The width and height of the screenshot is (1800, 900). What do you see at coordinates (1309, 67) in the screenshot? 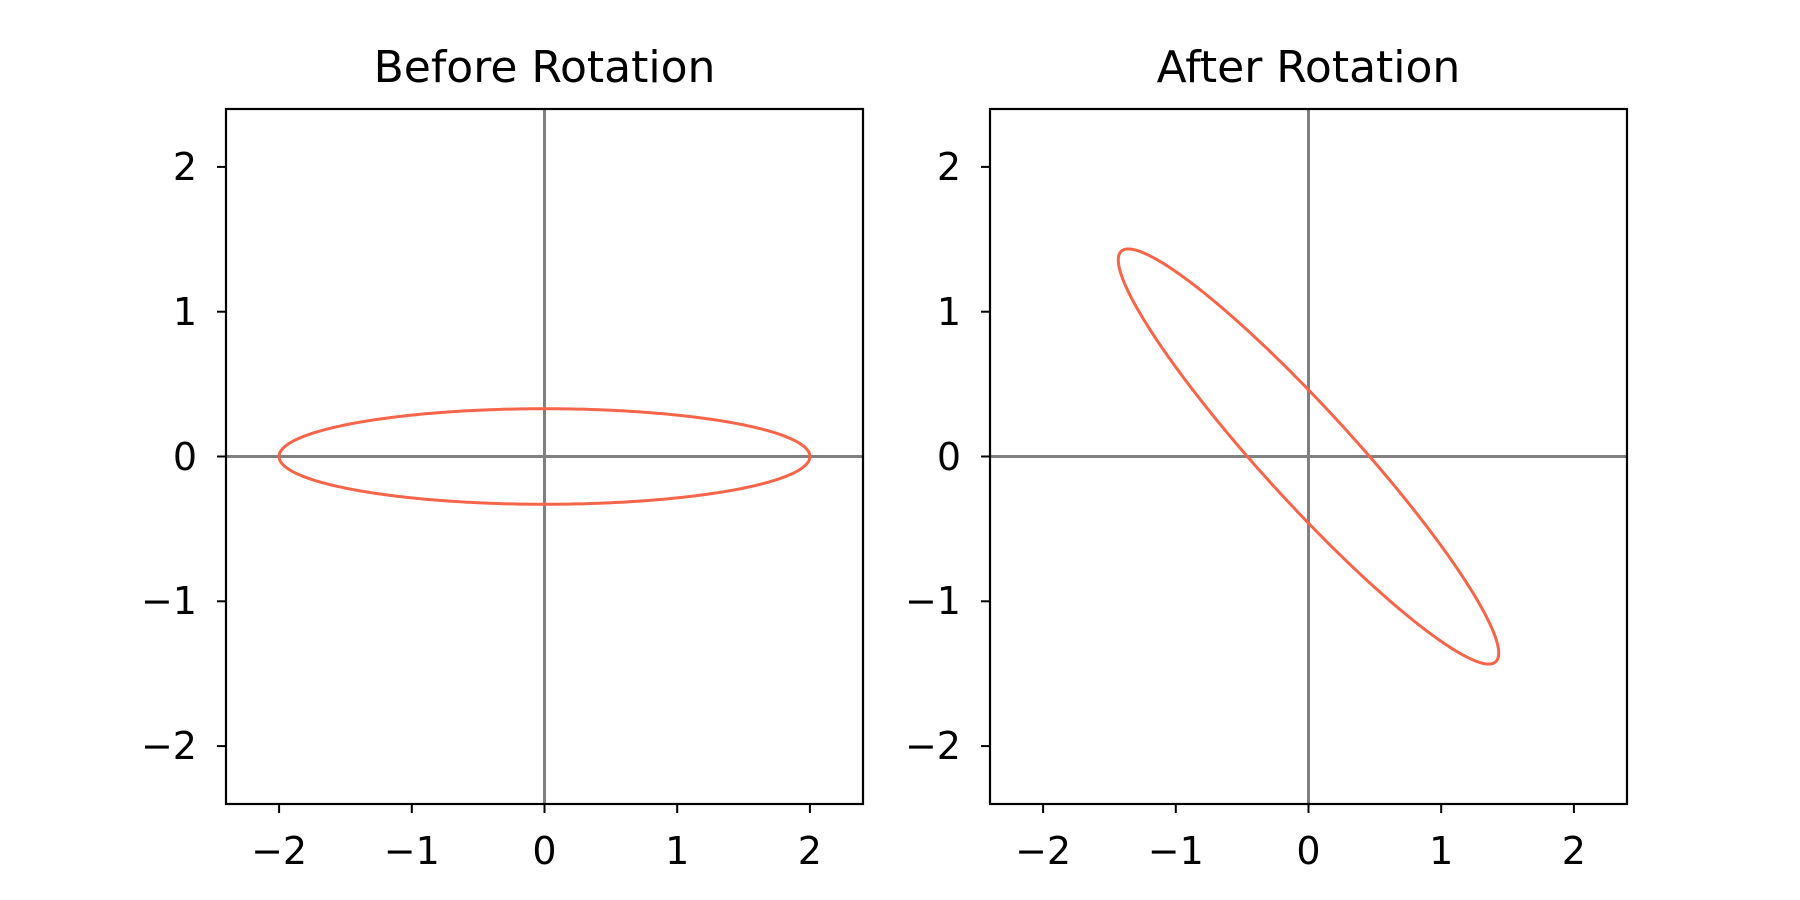
I see `chart-title: After Rotation` at bounding box center [1309, 67].